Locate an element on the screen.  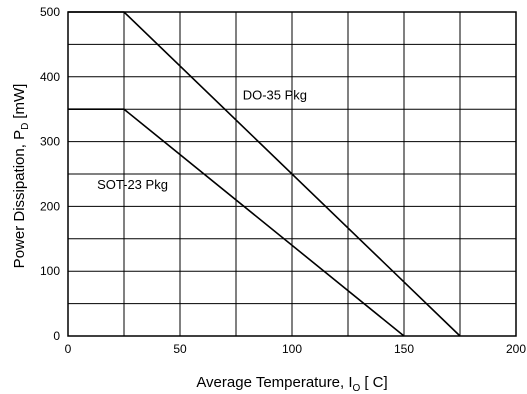
y-axis-title-text: Power Dissipation, P is located at coordinates (19, 199).